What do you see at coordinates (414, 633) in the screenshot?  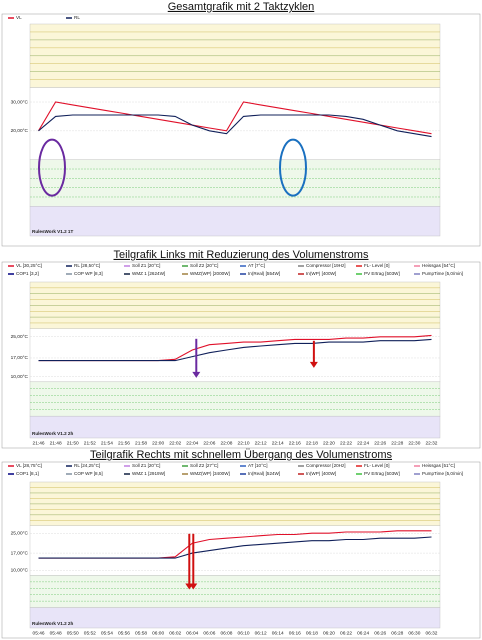 I see `x-tick-label: 06:30` at bounding box center [414, 633].